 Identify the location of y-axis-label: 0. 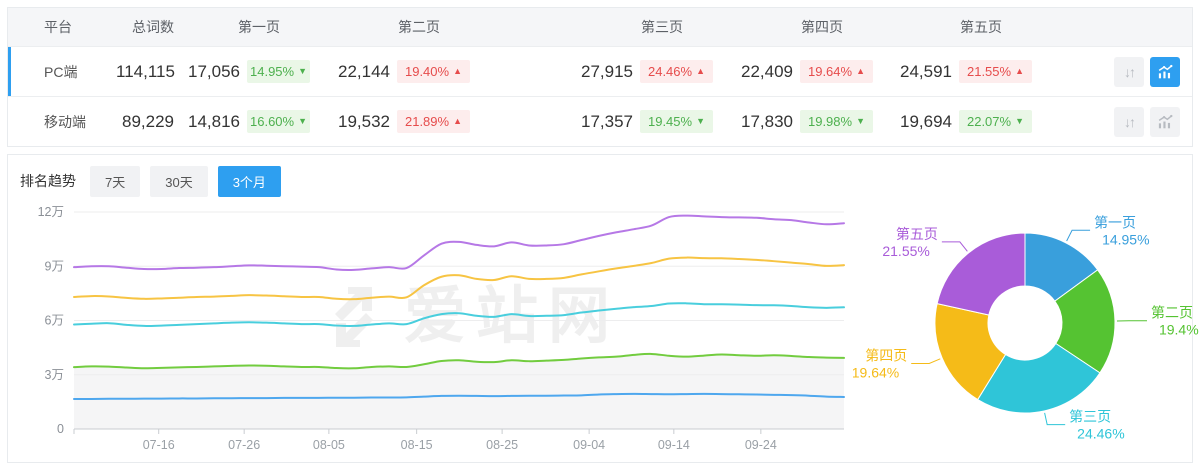
(60, 429).